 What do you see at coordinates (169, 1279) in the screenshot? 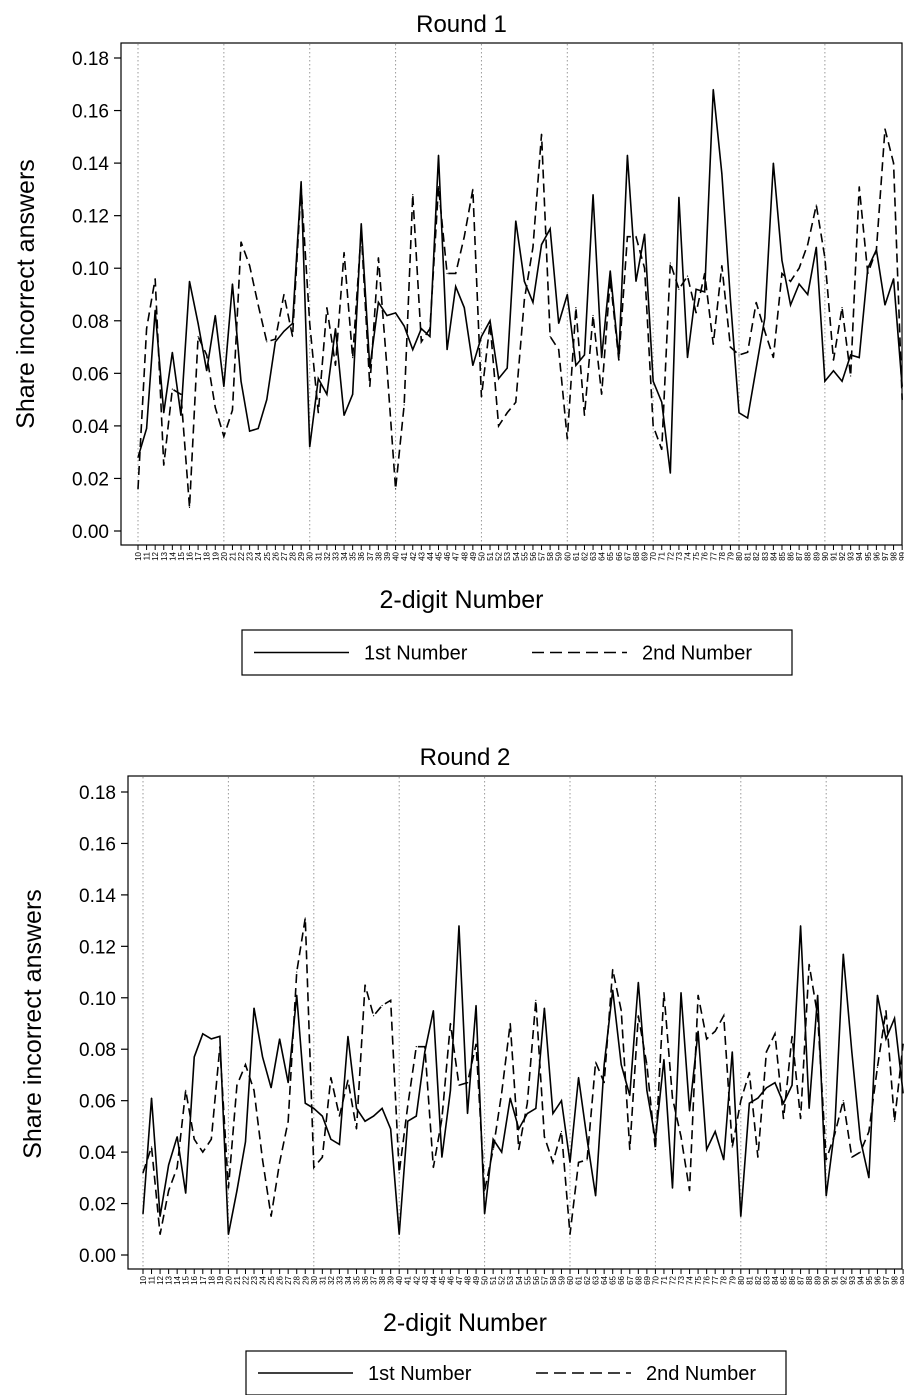
I see `x-tick-label: 13` at bounding box center [169, 1279].